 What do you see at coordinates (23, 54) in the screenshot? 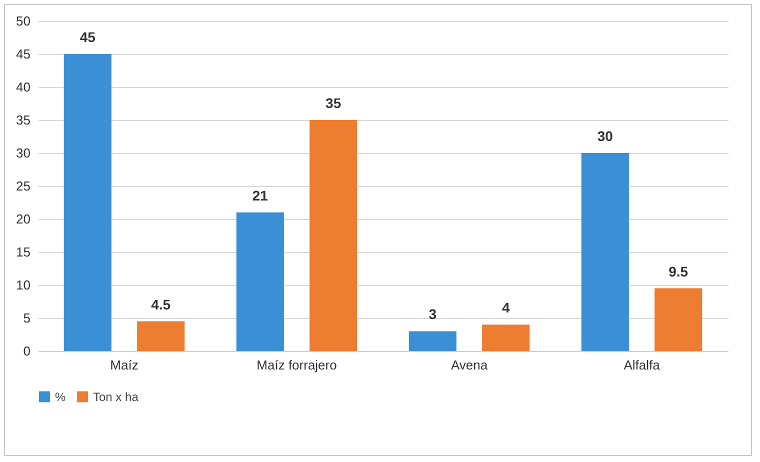
I see `y-tick-label: 45` at bounding box center [23, 54].